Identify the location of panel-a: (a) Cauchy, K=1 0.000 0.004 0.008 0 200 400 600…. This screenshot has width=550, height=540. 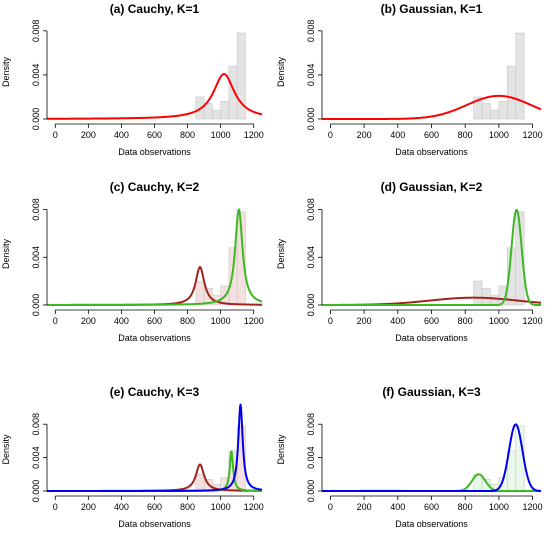
(132, 79).